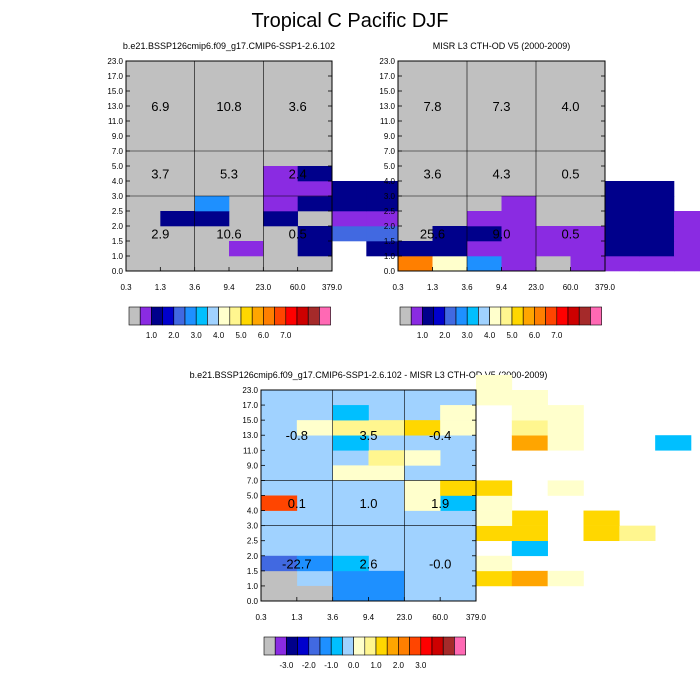 Image resolution: width=700 pixels, height=700 pixels. Describe the element at coordinates (298, 106) in the screenshot. I see `panel1-block-value: 3.6` at that location.